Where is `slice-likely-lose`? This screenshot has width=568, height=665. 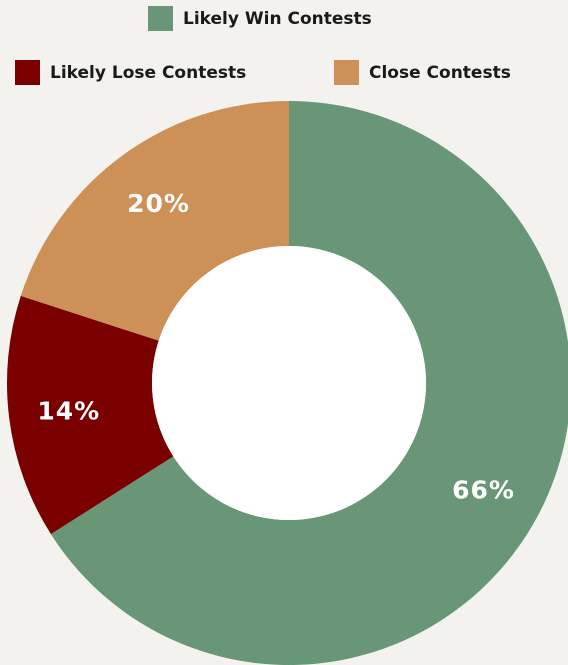
slice-likely-lose is located at coordinates (90, 415).